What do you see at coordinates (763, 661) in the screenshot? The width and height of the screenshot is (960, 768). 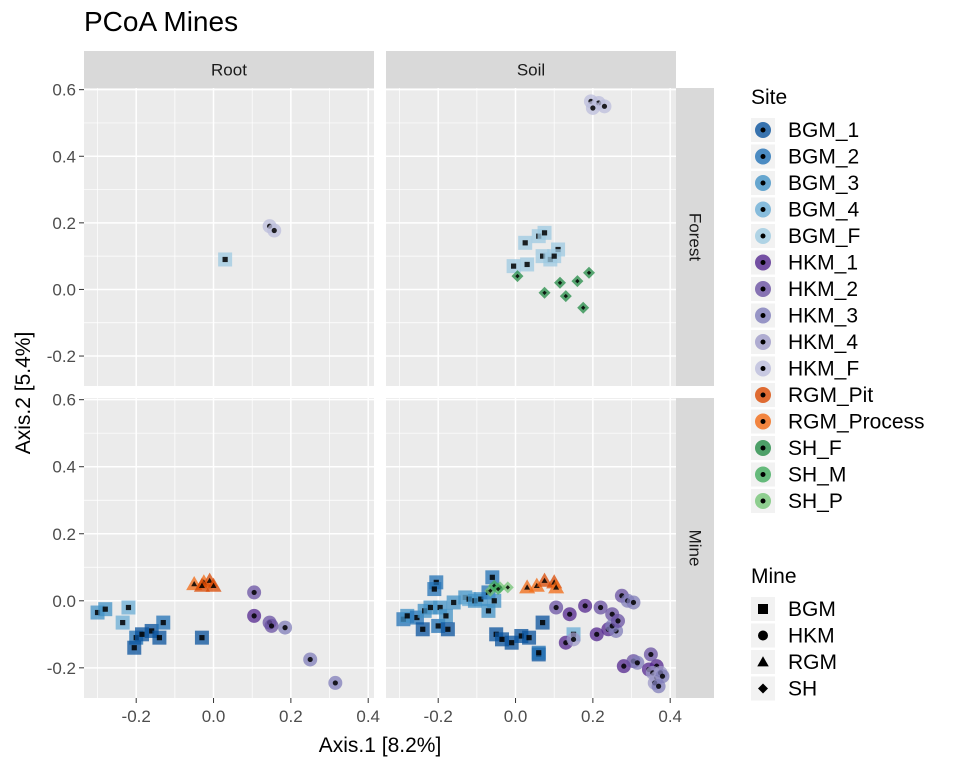 I see `legend-shape-triangle` at bounding box center [763, 661].